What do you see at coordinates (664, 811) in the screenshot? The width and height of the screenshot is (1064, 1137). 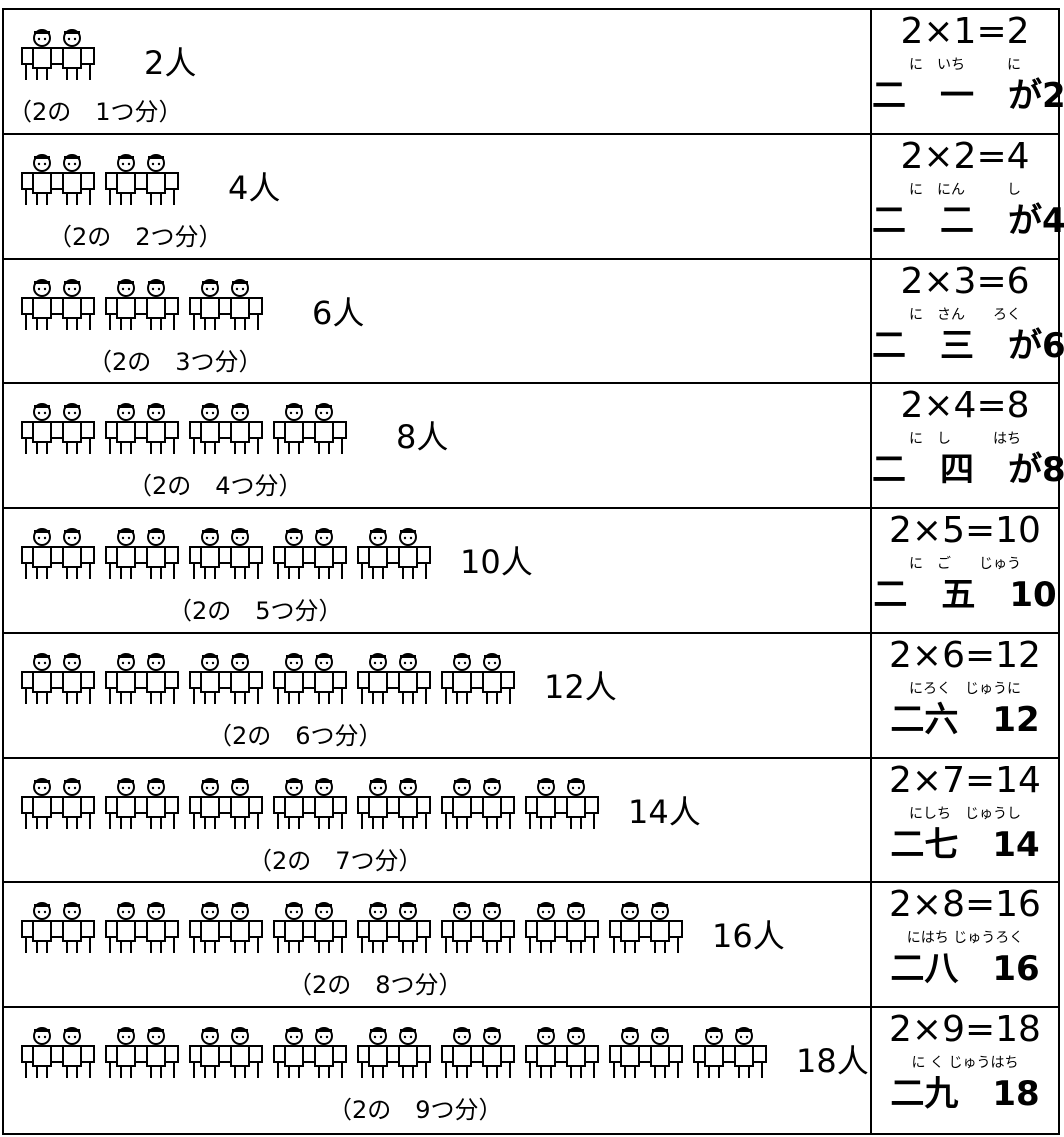 I see `count-label: 14人` at bounding box center [664, 811].